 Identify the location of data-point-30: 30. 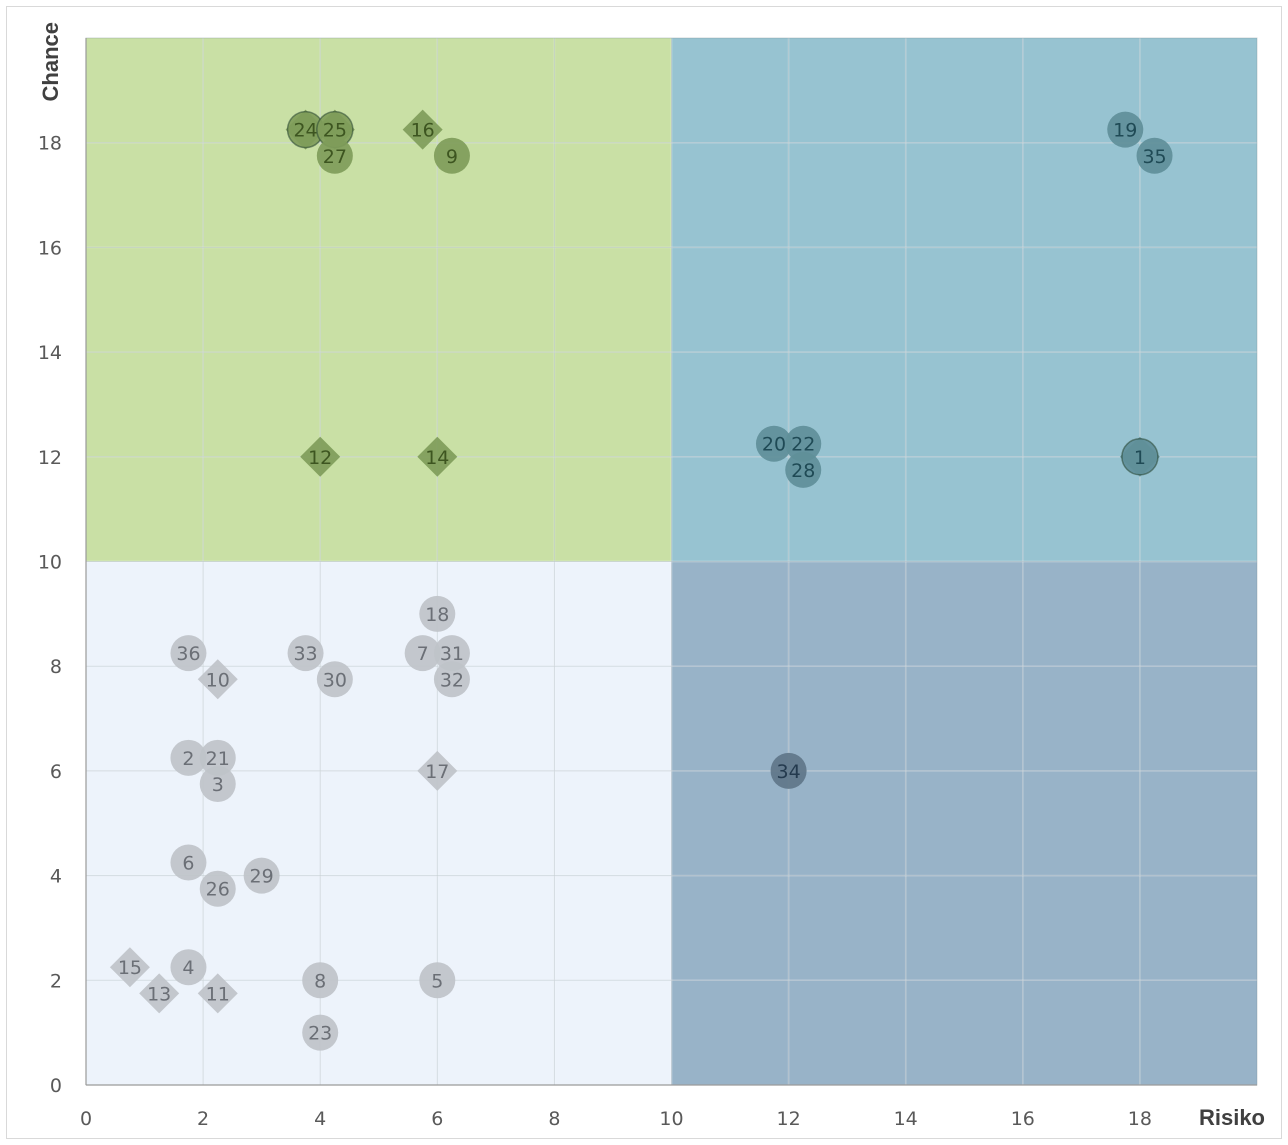
(334, 679).